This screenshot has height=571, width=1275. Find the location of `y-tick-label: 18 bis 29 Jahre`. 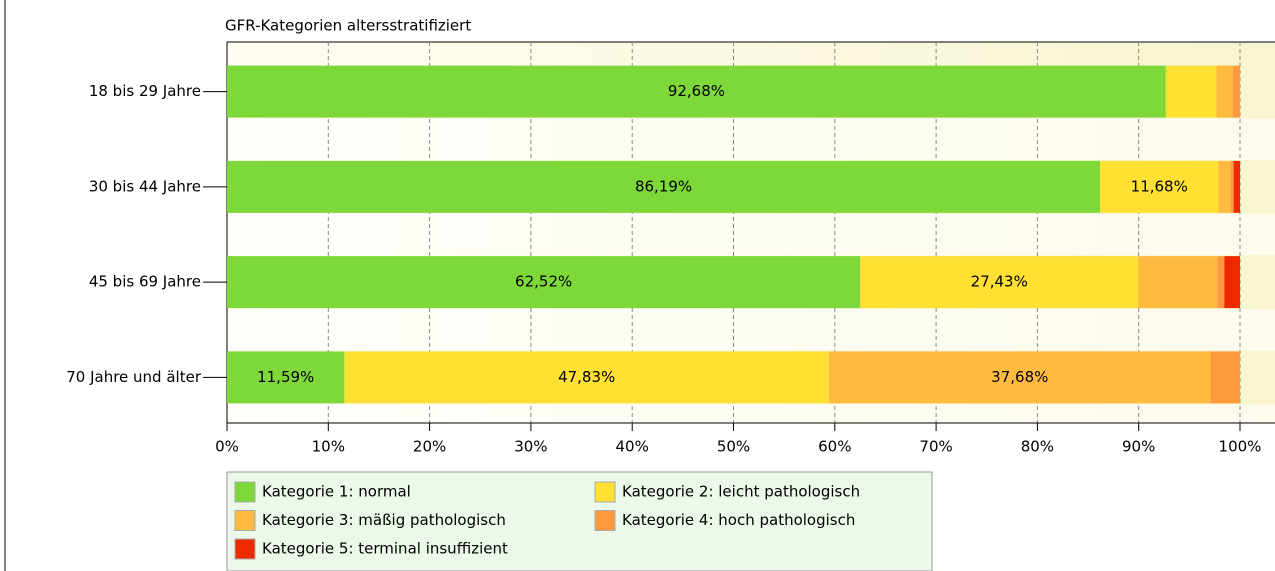

y-tick-label: 18 bis 29 Jahre is located at coordinates (145, 91).